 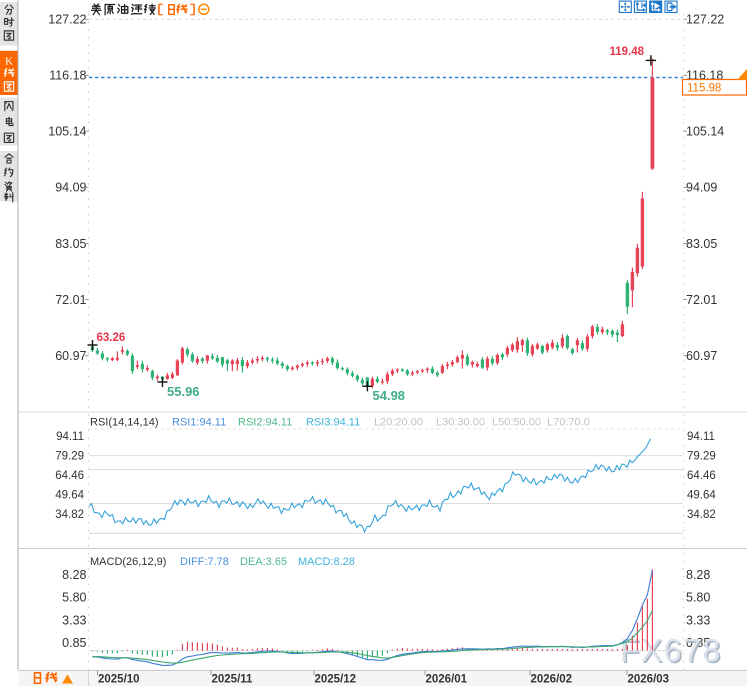 I want to click on svg-text: 2026/01, so click(x=447, y=680).